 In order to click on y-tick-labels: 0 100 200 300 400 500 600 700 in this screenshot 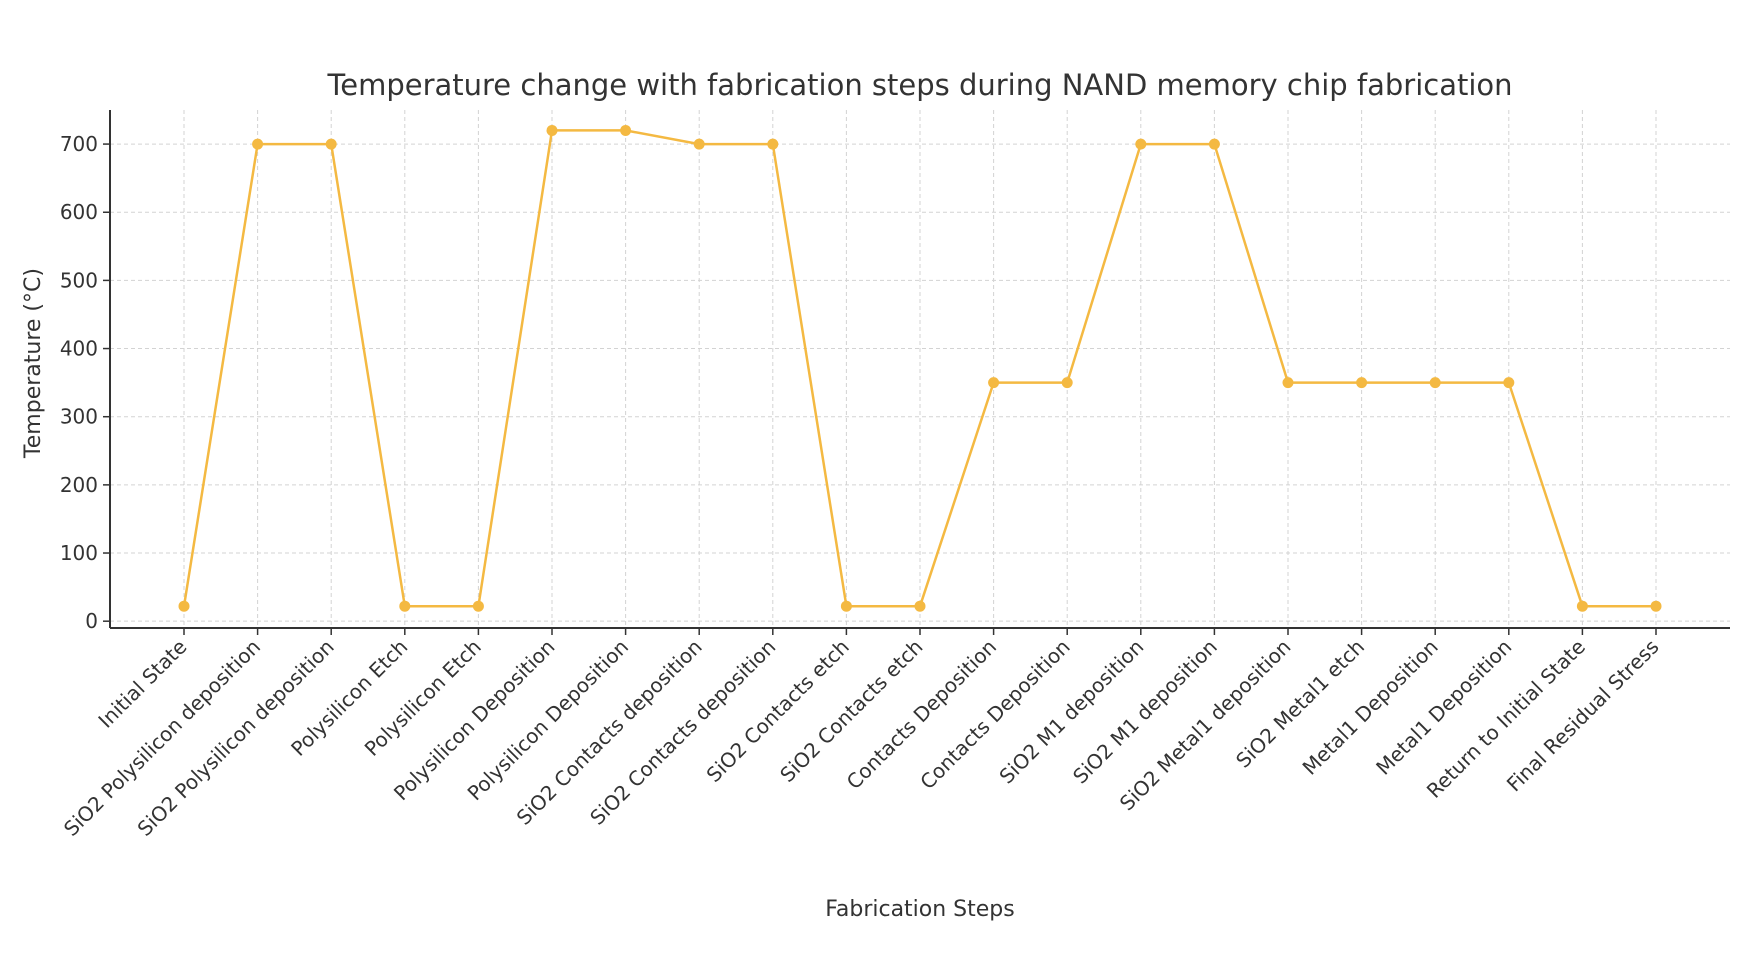, I will do `click(79, 382)`.